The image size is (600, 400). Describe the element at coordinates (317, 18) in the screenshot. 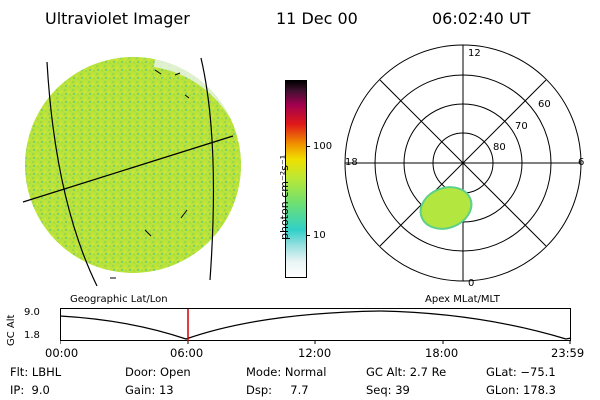

I see `date-label: 11 Dec 00` at that location.